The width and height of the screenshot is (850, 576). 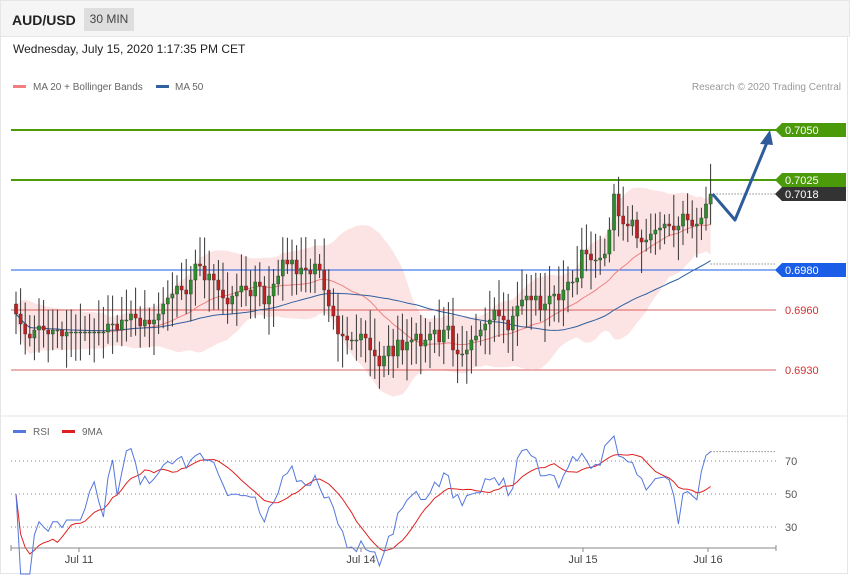 What do you see at coordinates (802, 181) in the screenshot?
I see `level-tag-label: 0.7025` at bounding box center [802, 181].